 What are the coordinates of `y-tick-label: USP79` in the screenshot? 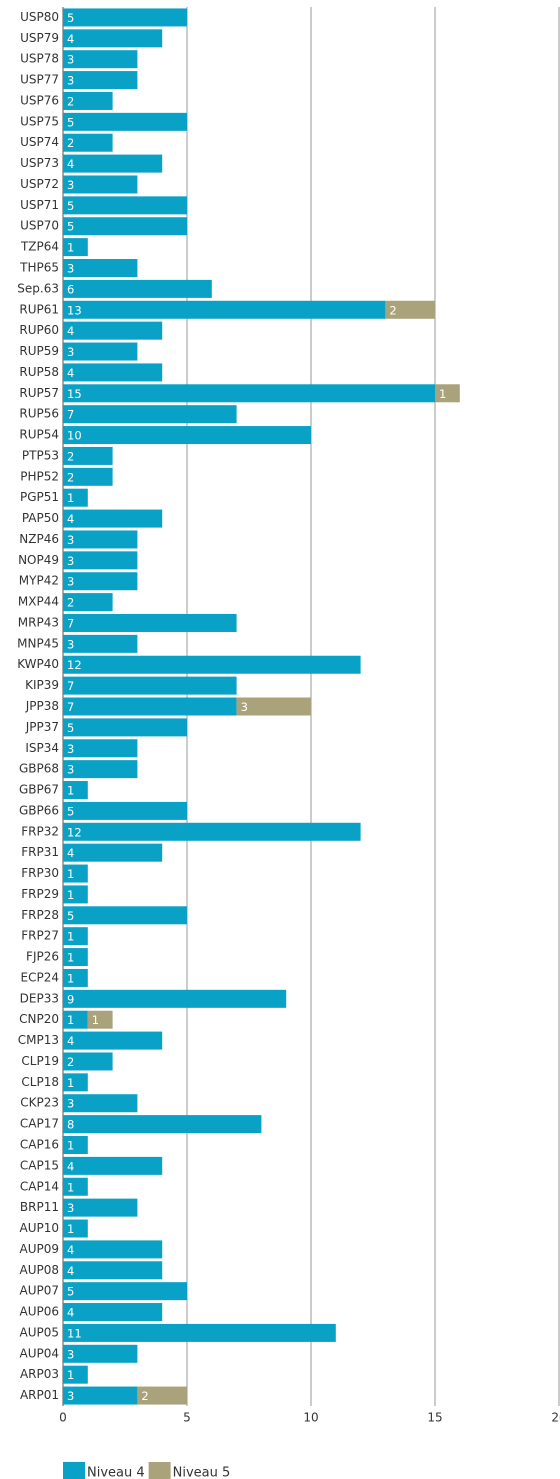 It's located at (39, 38).